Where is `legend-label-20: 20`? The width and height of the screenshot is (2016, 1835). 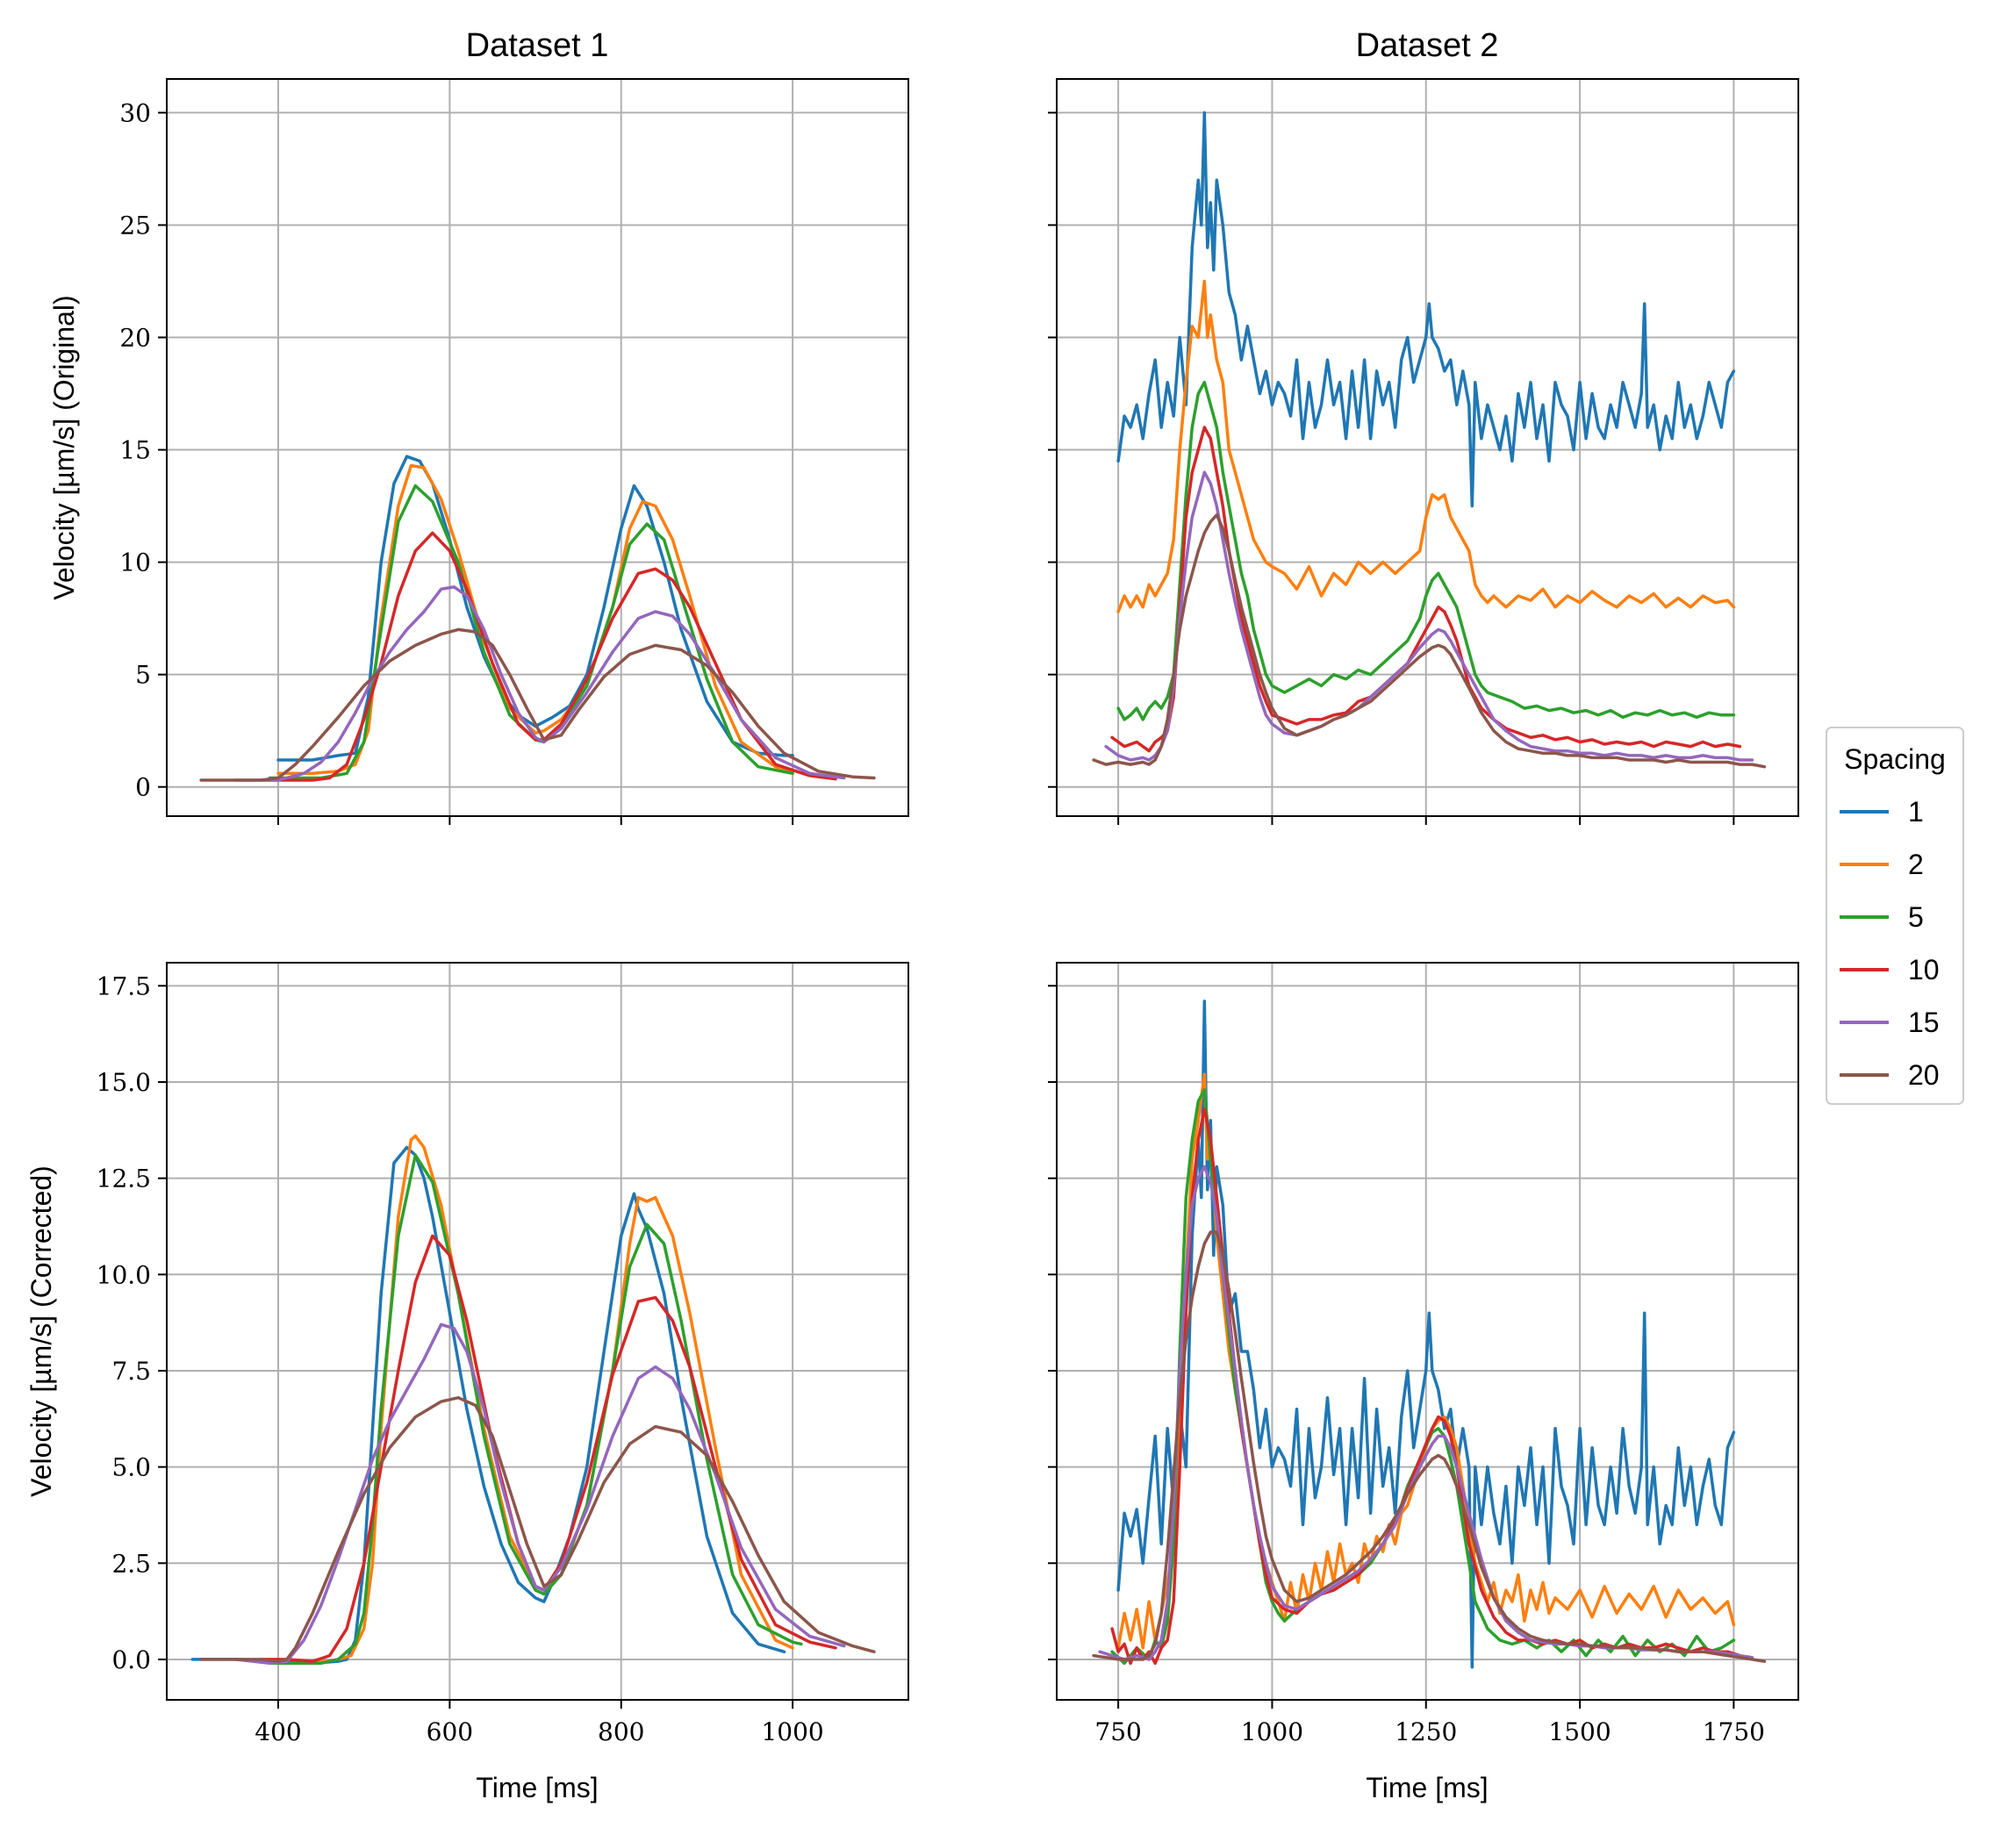
legend-label-20: 20 is located at coordinates (1924, 1075).